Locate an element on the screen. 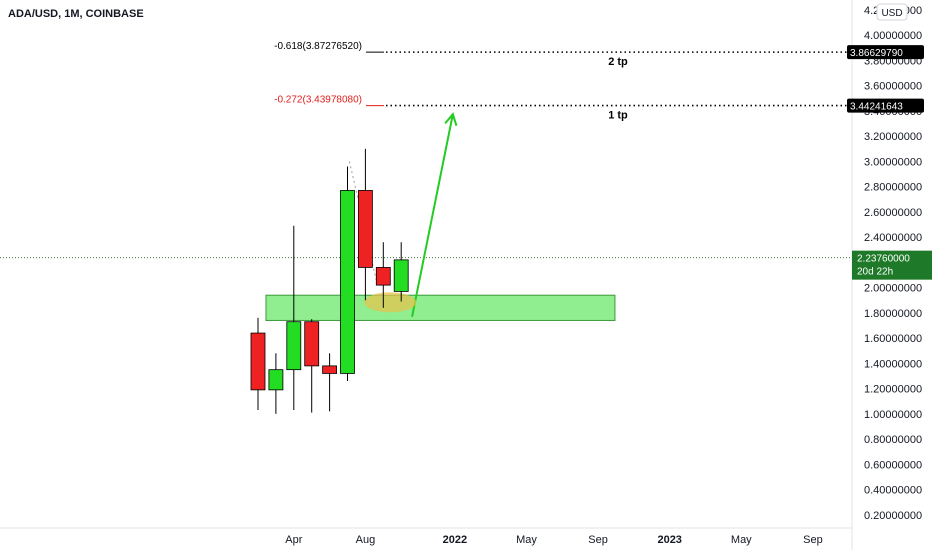 This screenshot has height=550, width=932. support-zone-layer is located at coordinates (440, 307).